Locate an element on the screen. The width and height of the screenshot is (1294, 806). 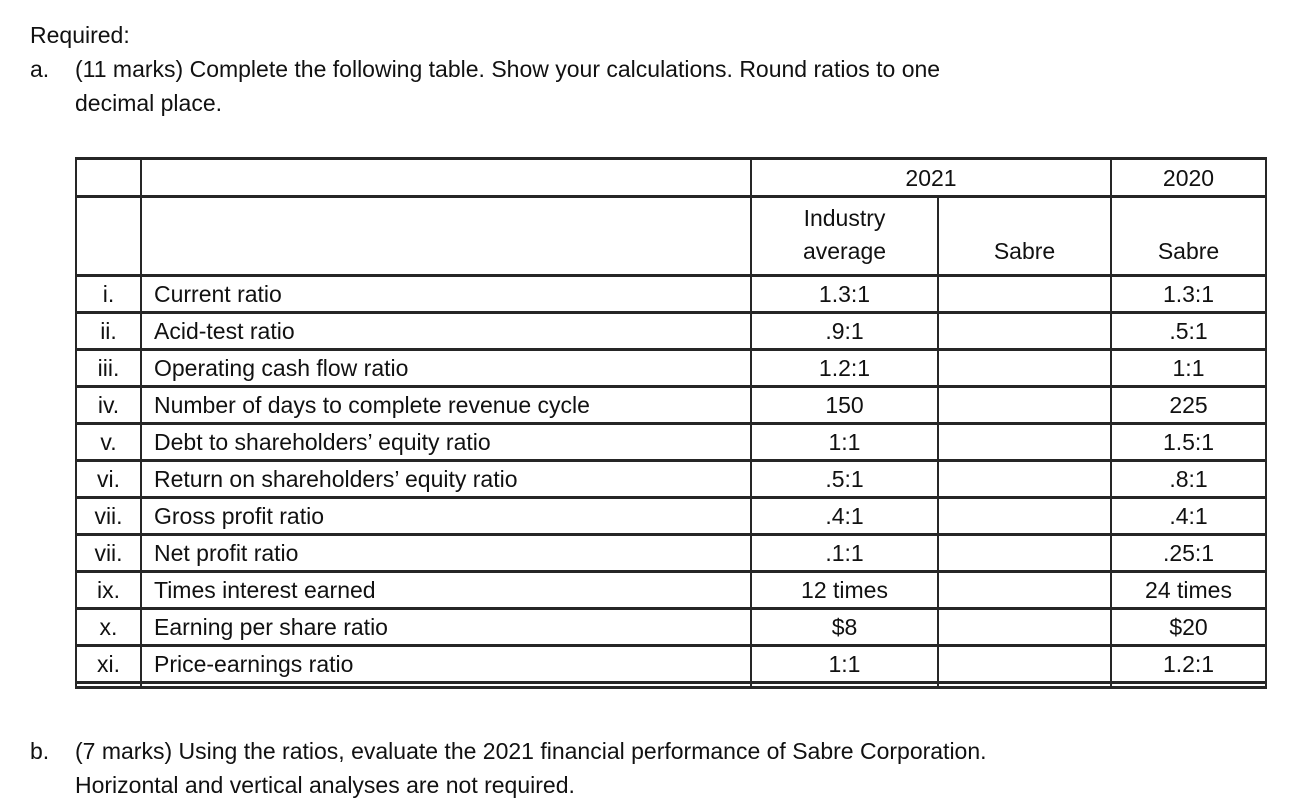
row-index-cell: xi. is located at coordinates (108, 664).